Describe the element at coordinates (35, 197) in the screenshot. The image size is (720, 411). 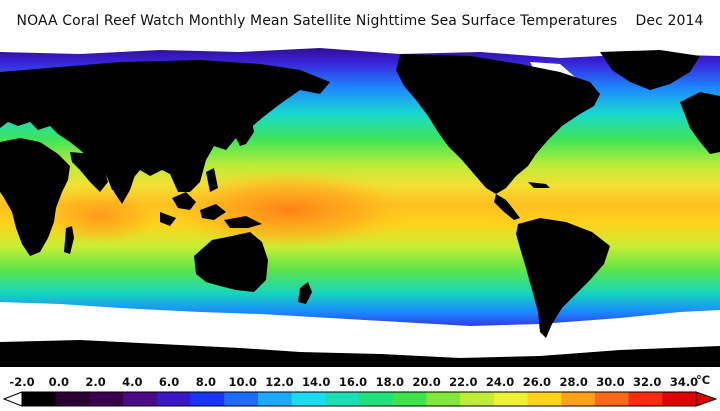
I see `africa` at that location.